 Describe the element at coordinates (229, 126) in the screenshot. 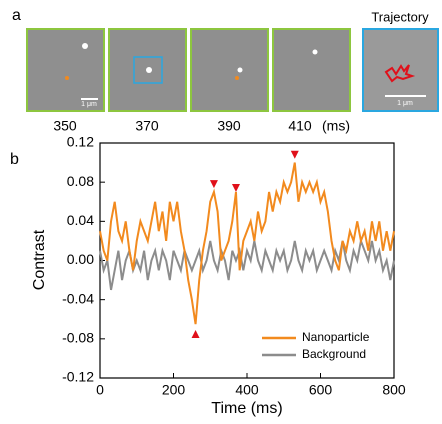

I see `frame-time: 390` at that location.